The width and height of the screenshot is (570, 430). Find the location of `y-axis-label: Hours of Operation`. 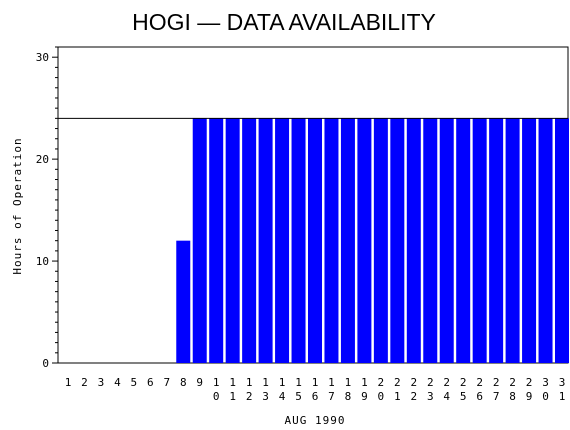

y-axis-label: Hours of Operation is located at coordinates (17, 205).